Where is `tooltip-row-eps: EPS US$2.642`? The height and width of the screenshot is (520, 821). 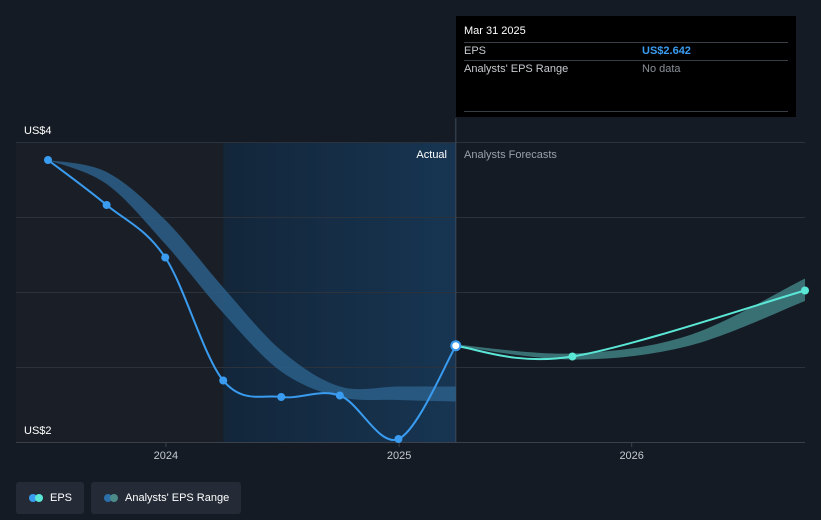
tooltip-row-eps: EPS US$2.642 is located at coordinates (626, 51).